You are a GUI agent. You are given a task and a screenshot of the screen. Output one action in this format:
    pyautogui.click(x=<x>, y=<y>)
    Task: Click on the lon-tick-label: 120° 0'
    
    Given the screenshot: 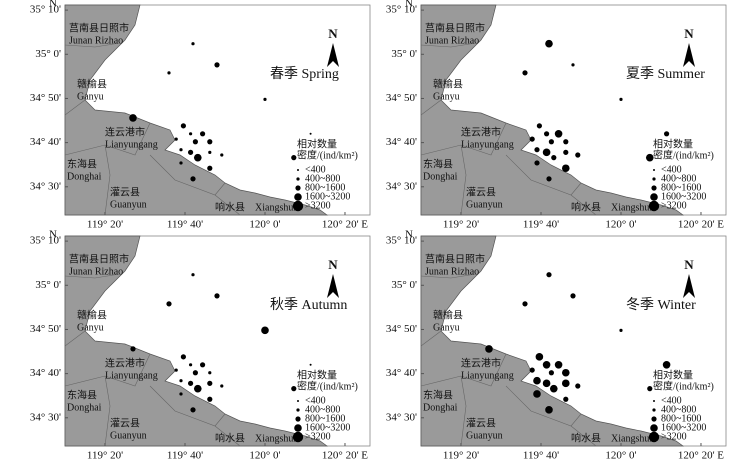 What is the action you would take?
    pyautogui.click(x=620, y=225)
    